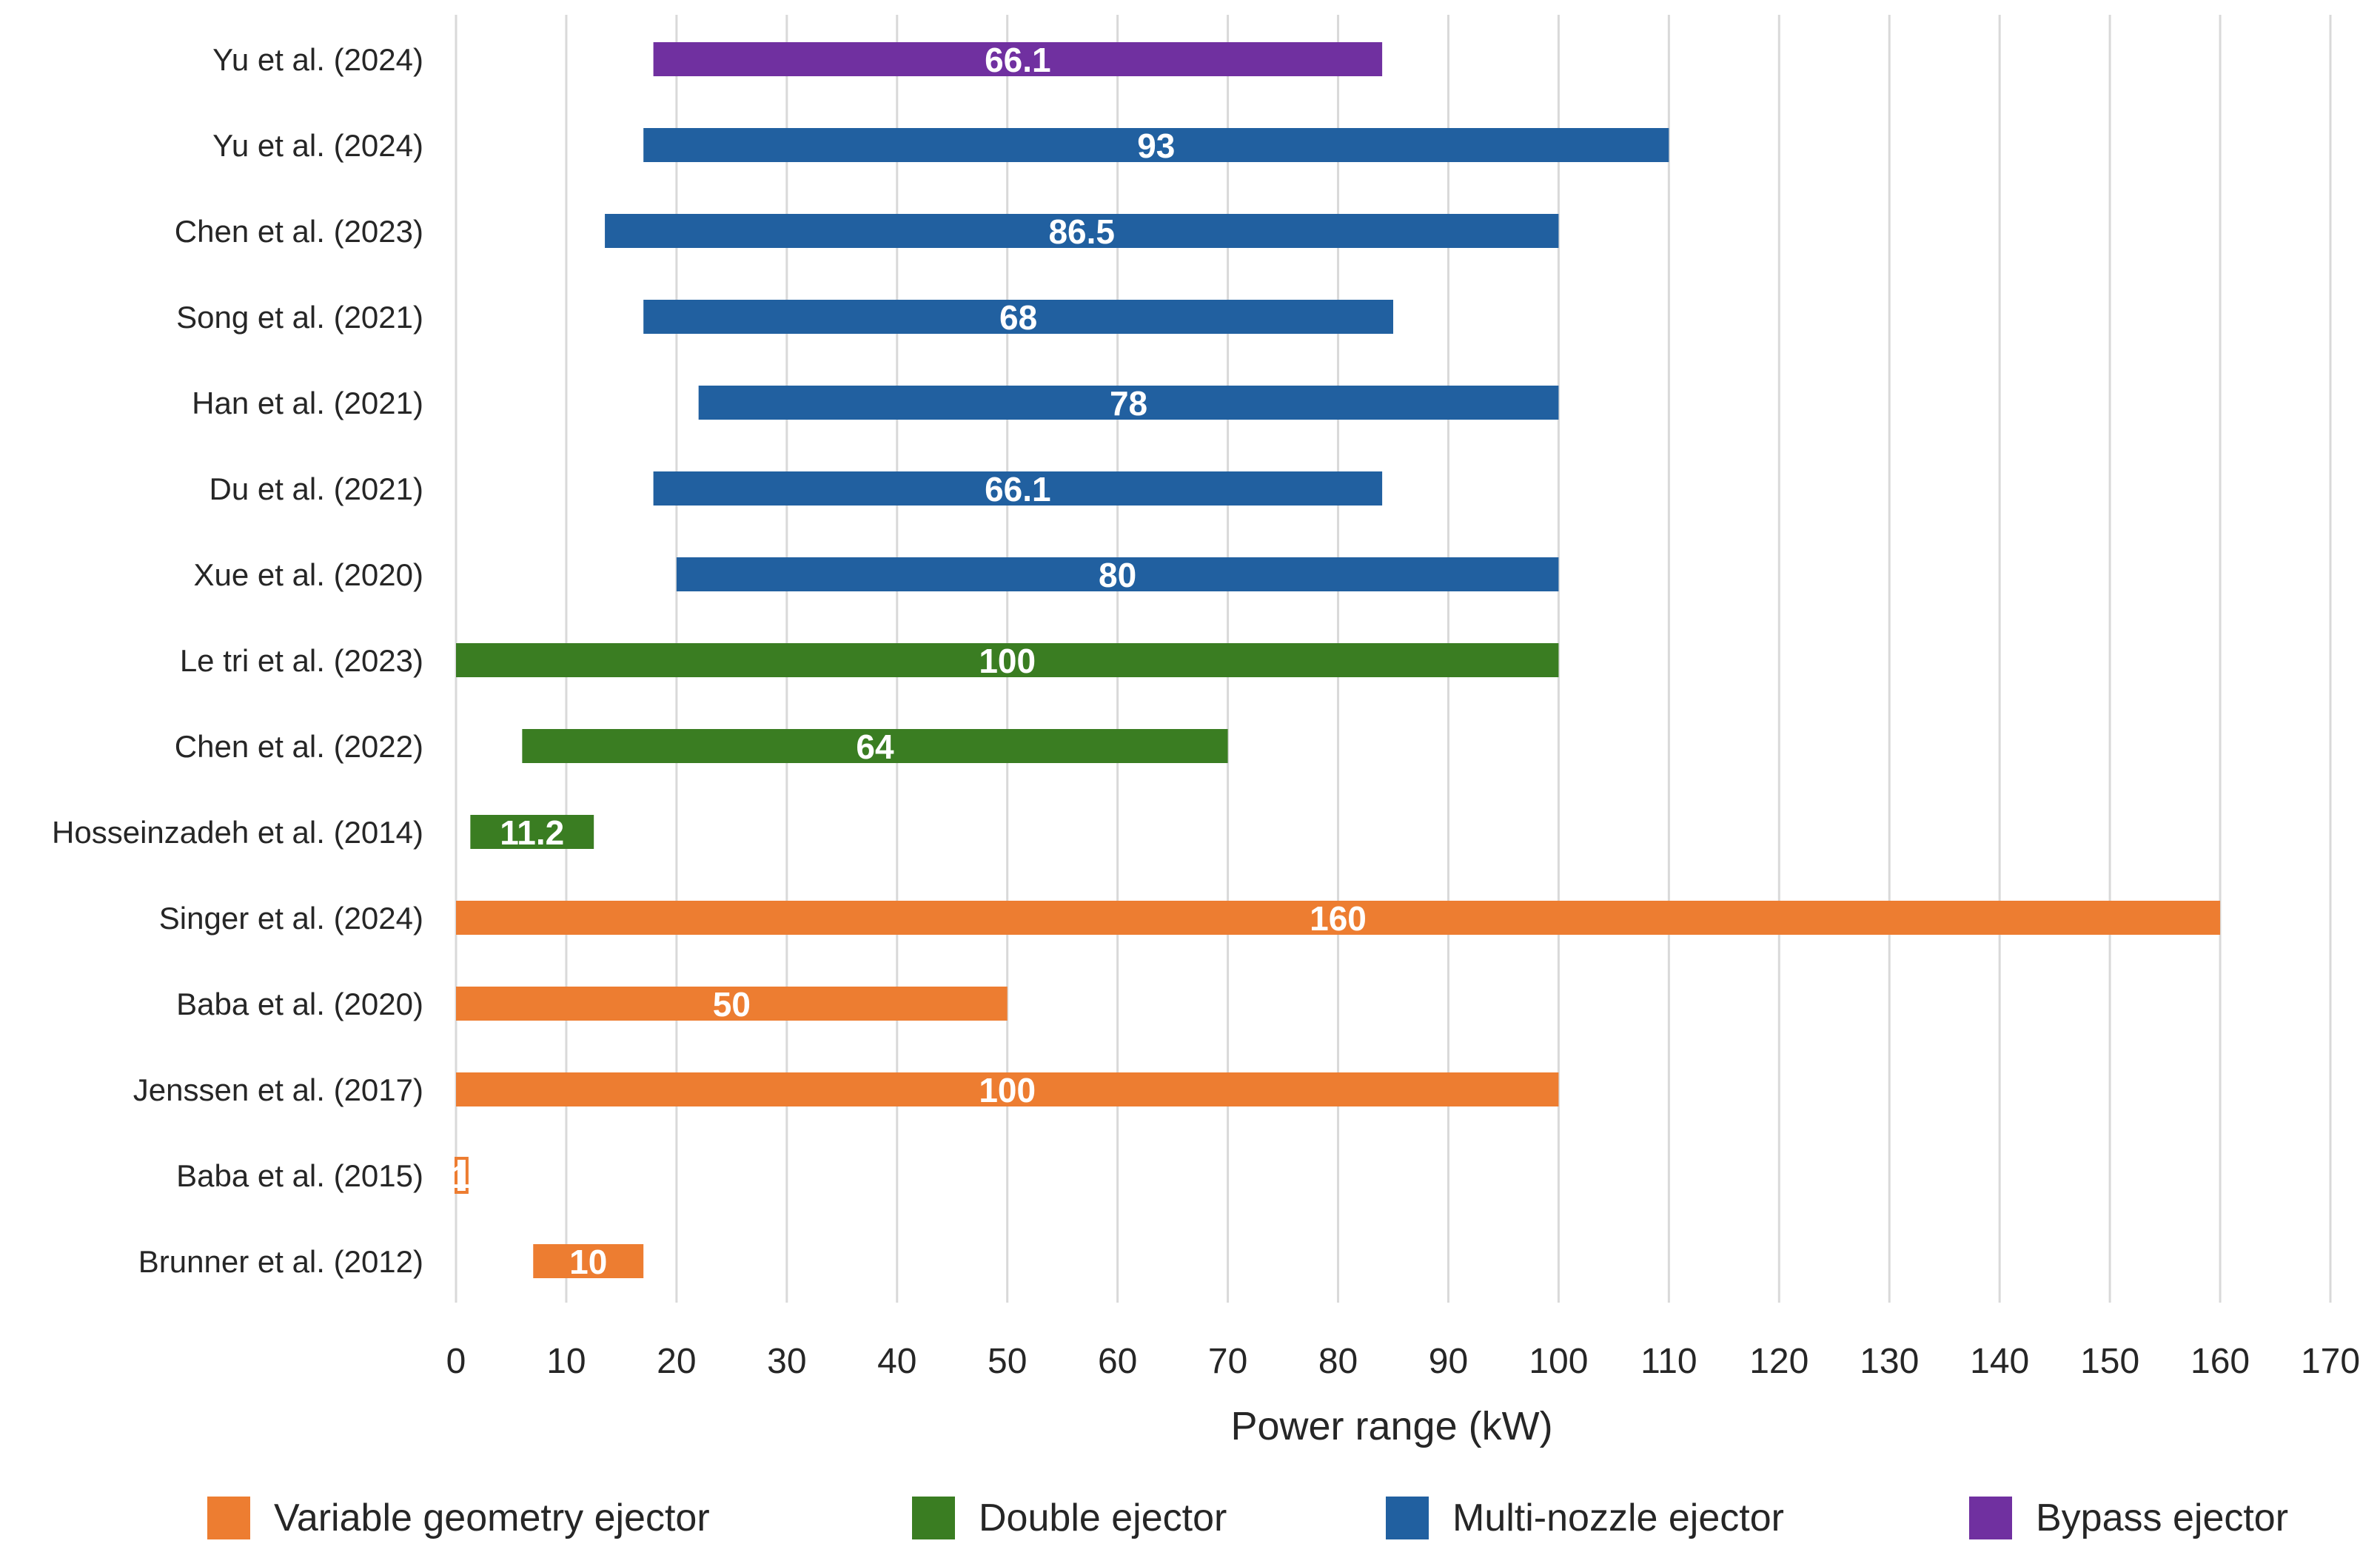  Describe the element at coordinates (1889, 1362) in the screenshot. I see `x-tick-130: 130` at that location.